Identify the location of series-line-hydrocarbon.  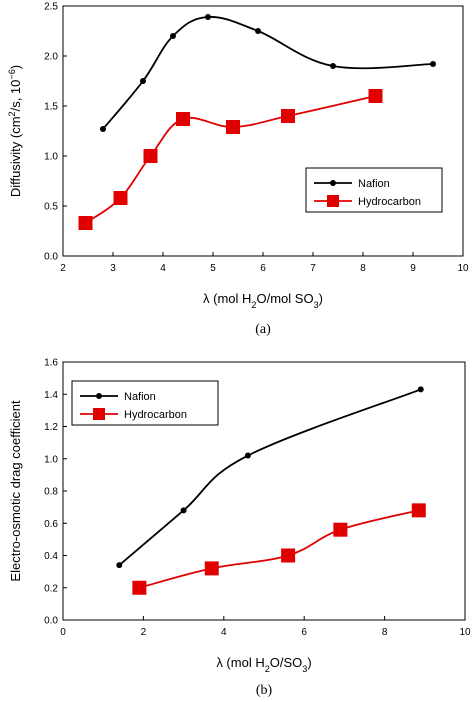
(279, 549).